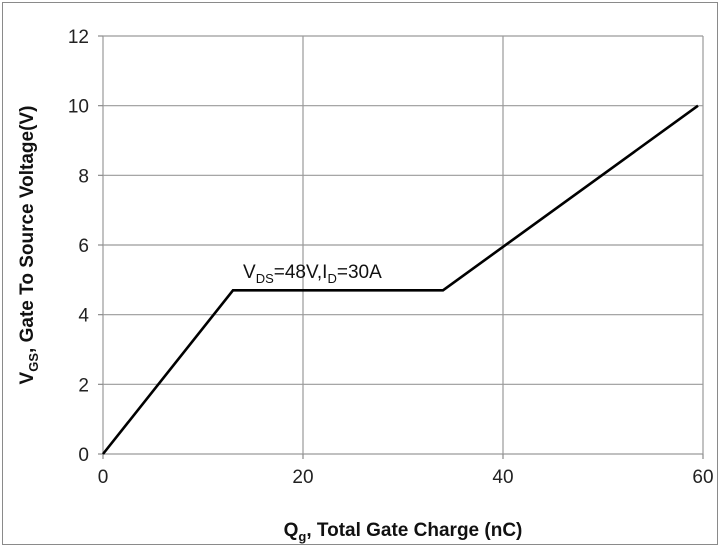 The width and height of the screenshot is (722, 549). What do you see at coordinates (27, 229) in the screenshot?
I see `text-segment: , Gate To Source Voltage(V)` at bounding box center [27, 229].